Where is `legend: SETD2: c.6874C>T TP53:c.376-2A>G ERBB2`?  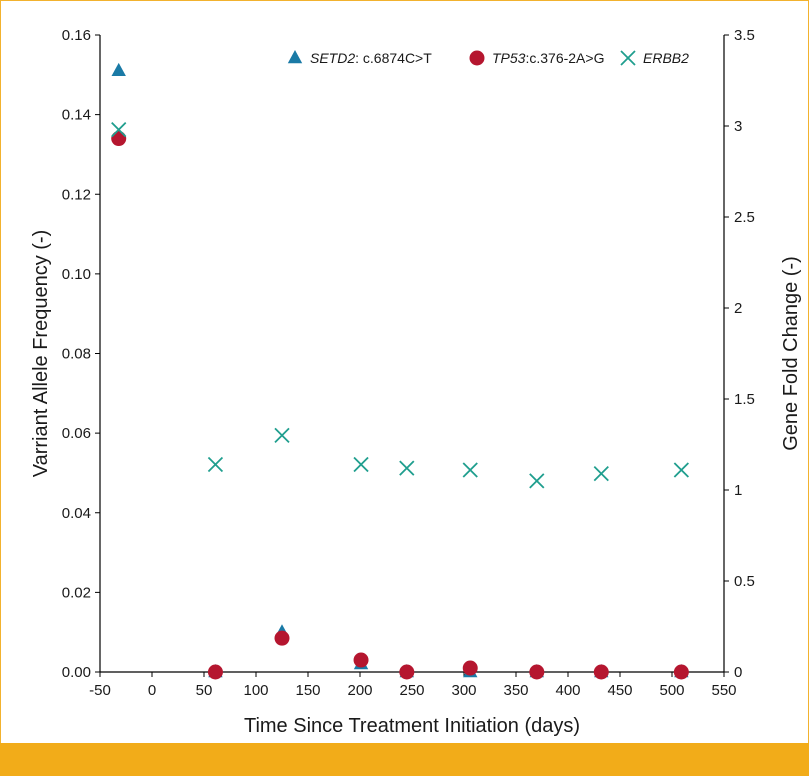 legend: SETD2: c.6874C>T TP53:c.376-2A>G ERBB2 is located at coordinates (488, 58).